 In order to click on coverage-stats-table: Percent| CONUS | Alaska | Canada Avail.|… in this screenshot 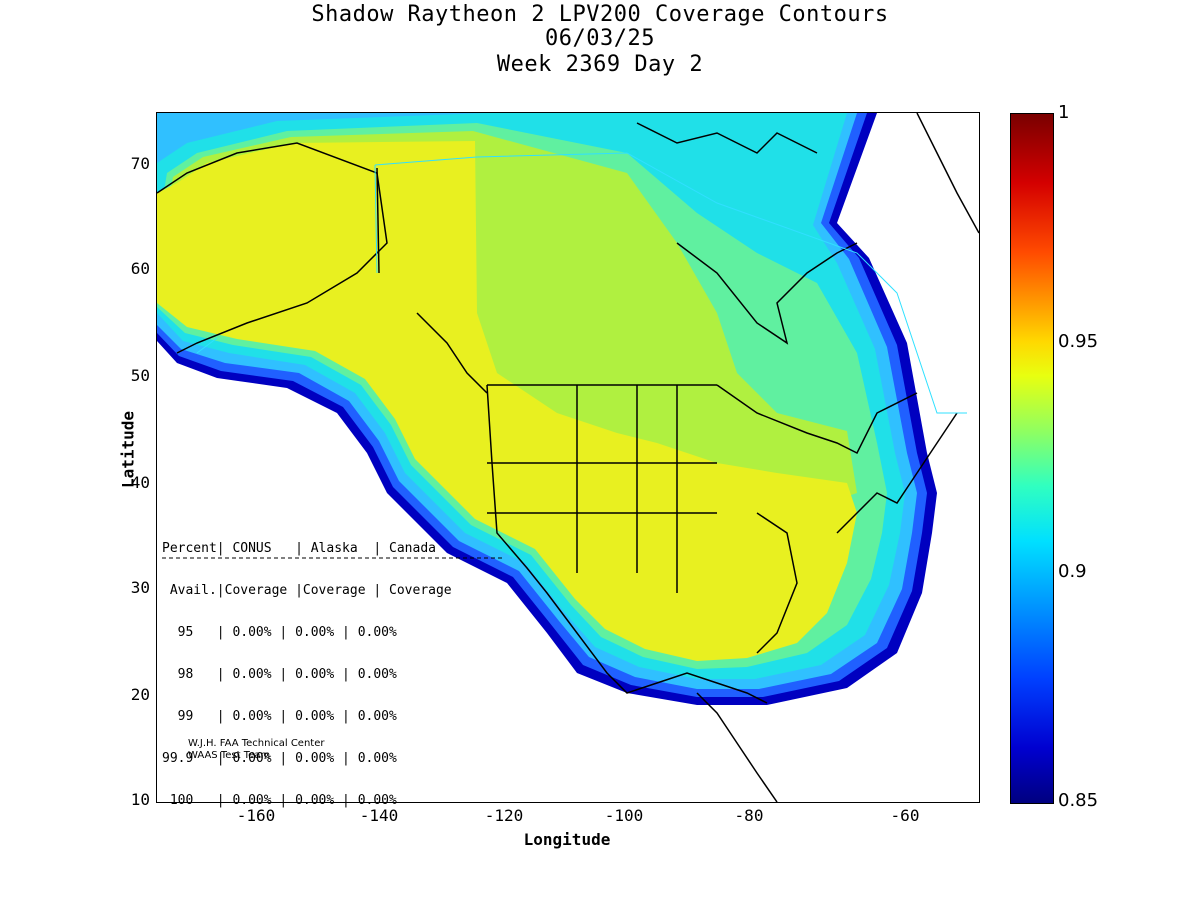, I will do `click(307, 674)`.